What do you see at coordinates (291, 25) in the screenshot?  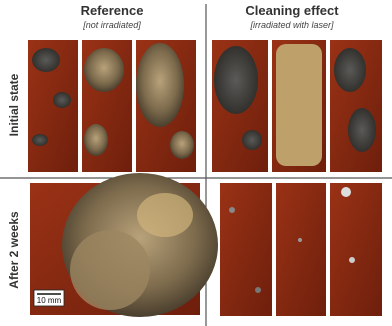 I see `column-subtitle: [irradiated with laser]` at bounding box center [291, 25].